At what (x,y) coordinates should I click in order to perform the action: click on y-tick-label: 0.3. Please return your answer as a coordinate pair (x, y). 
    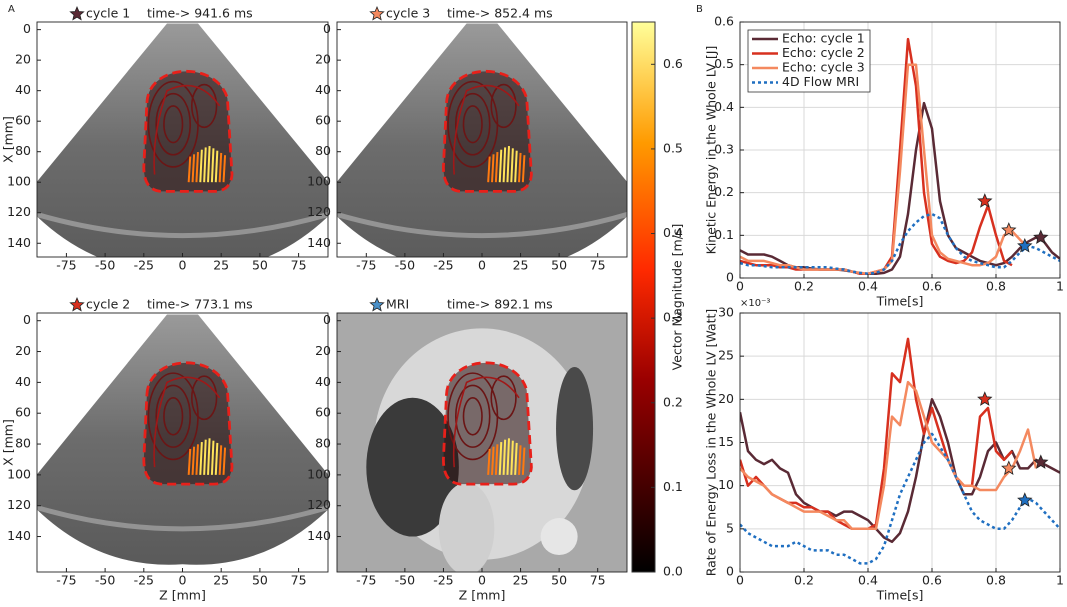
    Looking at the image, I should click on (724, 149).